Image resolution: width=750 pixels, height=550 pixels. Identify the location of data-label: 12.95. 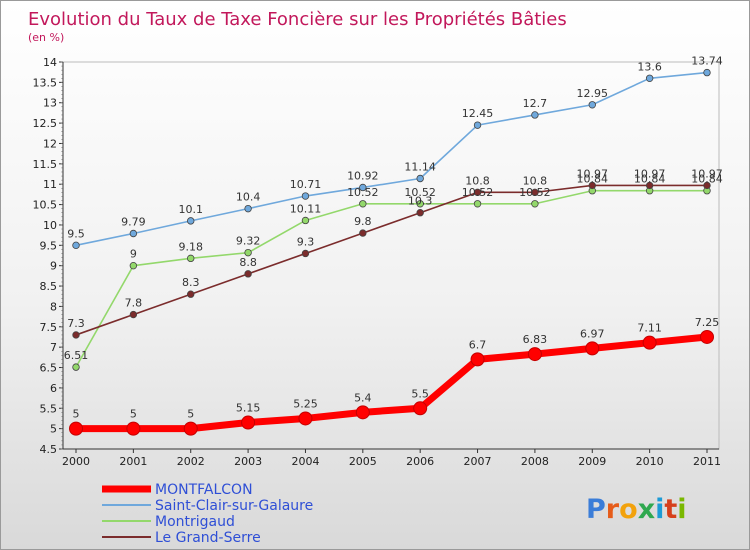
(593, 93).